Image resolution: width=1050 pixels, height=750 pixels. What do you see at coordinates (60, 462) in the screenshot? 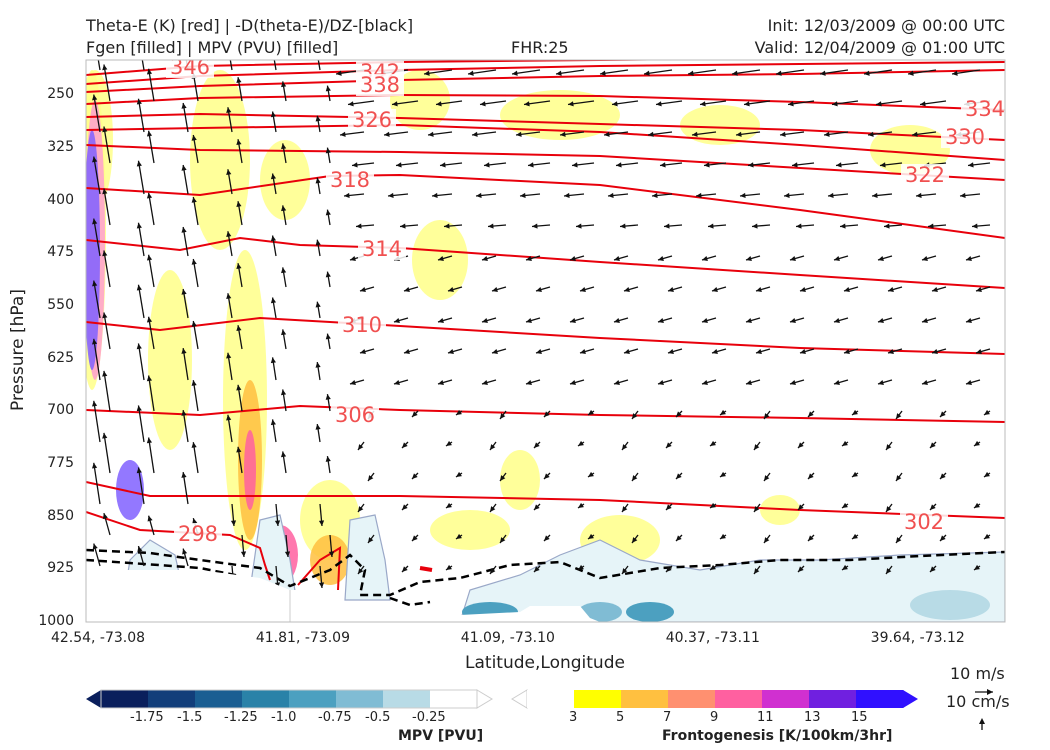
I see `y-tick-label: 775` at bounding box center [60, 462].